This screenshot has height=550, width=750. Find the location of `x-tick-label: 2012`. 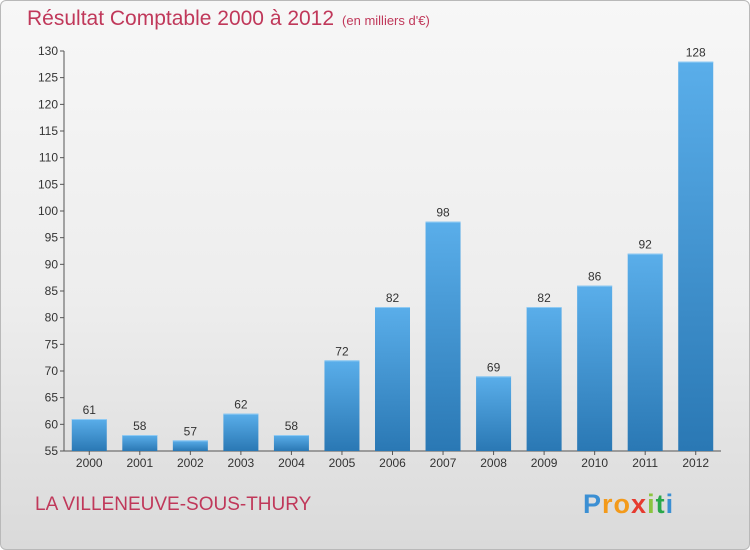

x-tick-label: 2012 is located at coordinates (695, 463).